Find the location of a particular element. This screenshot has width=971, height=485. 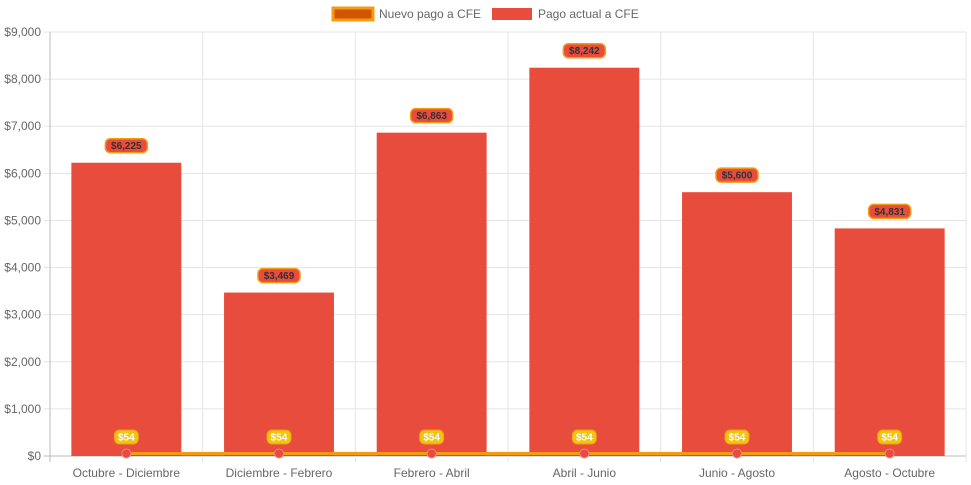

bar-data-label-text: $3,469 is located at coordinates (279, 276).